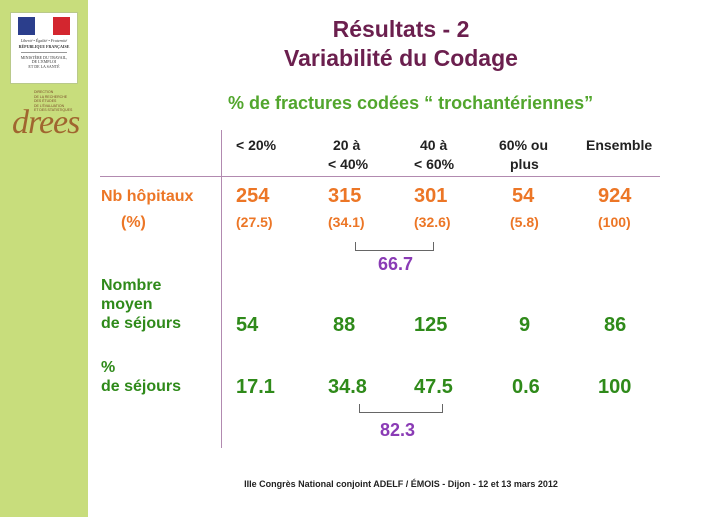  I want to click on table-cell-percent: (32.6), so click(432, 222).